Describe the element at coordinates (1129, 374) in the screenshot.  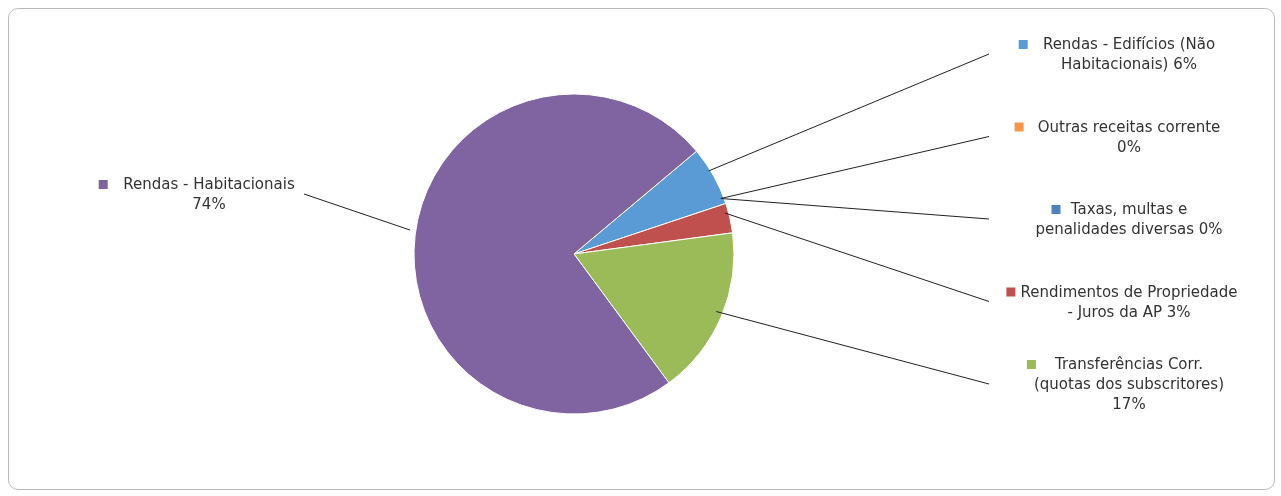
I see `legend-label: Transferências Corr. (quotas dos subscritores)` at that location.